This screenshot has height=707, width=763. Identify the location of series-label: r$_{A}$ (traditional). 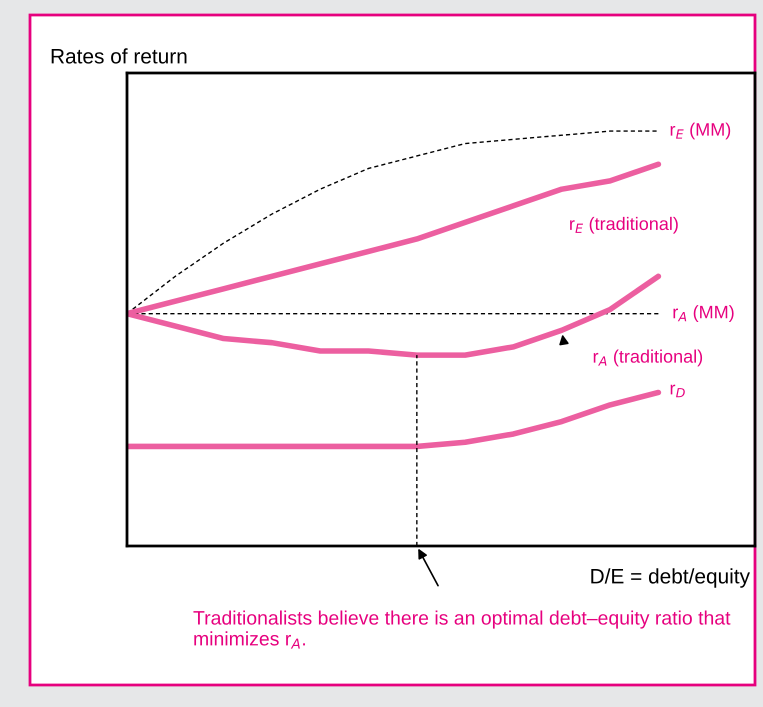
(648, 358).